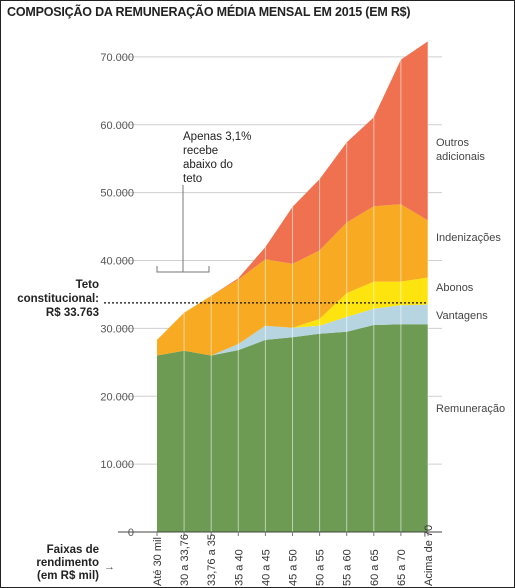 This screenshot has height=588, width=515. I want to click on legend-abonos: Abonos, so click(455, 288).